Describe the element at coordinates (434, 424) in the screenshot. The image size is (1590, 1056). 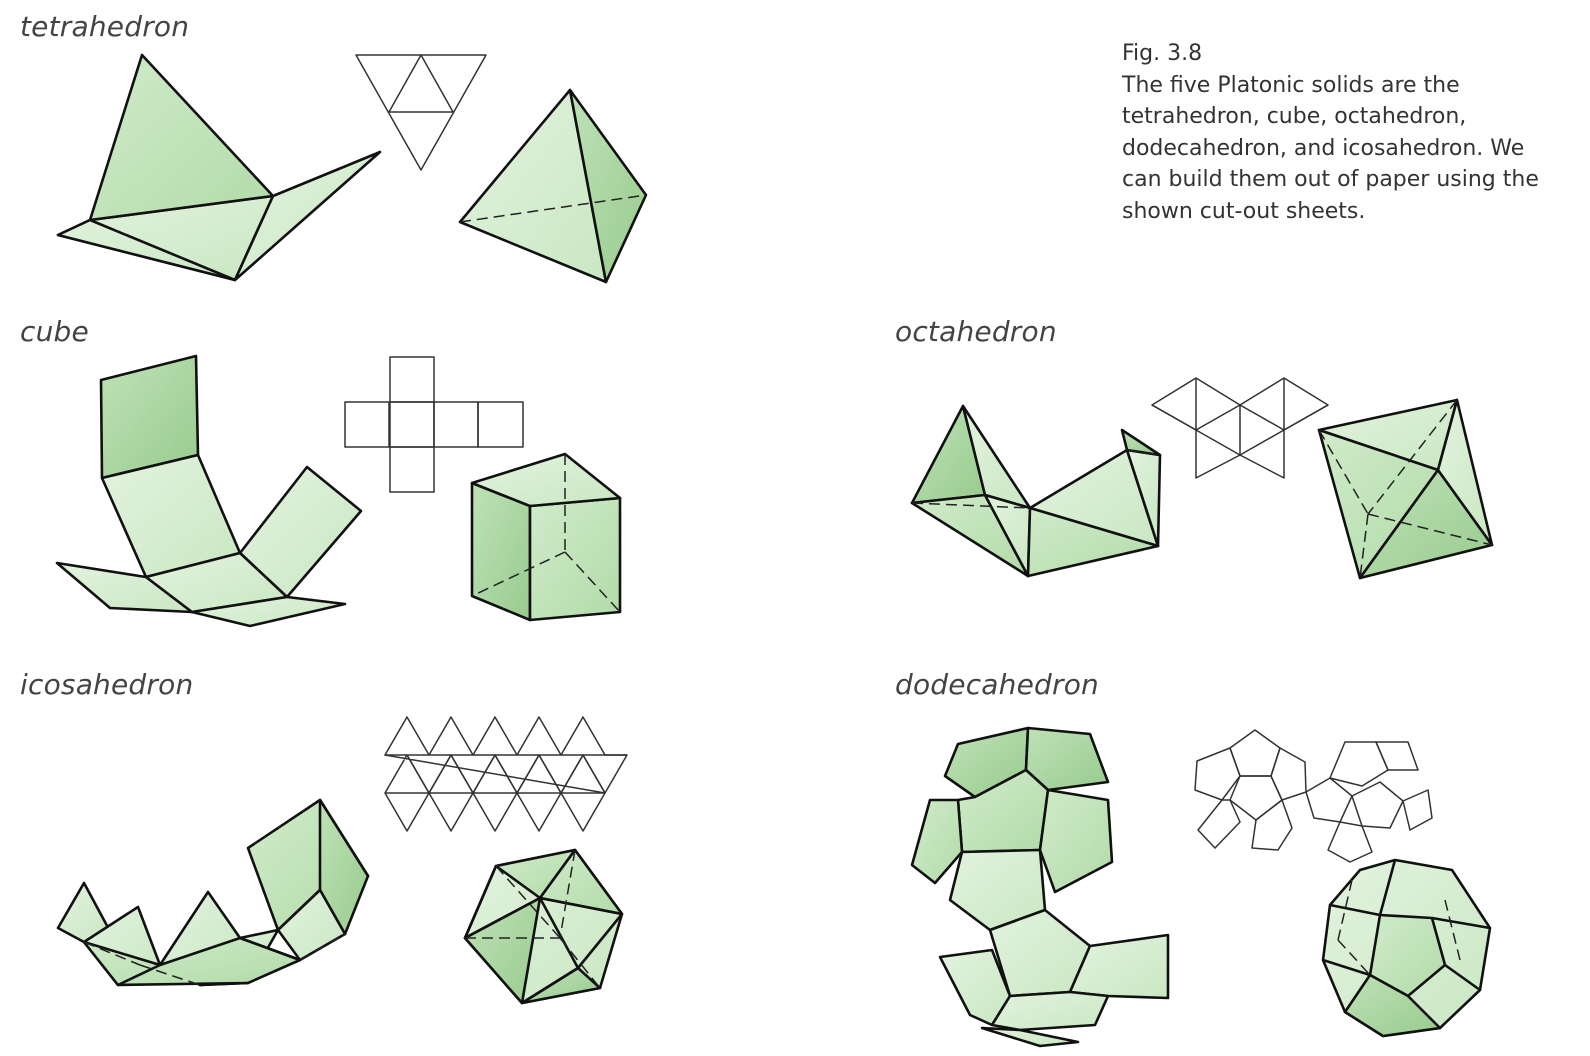
I see `cube-net` at that location.